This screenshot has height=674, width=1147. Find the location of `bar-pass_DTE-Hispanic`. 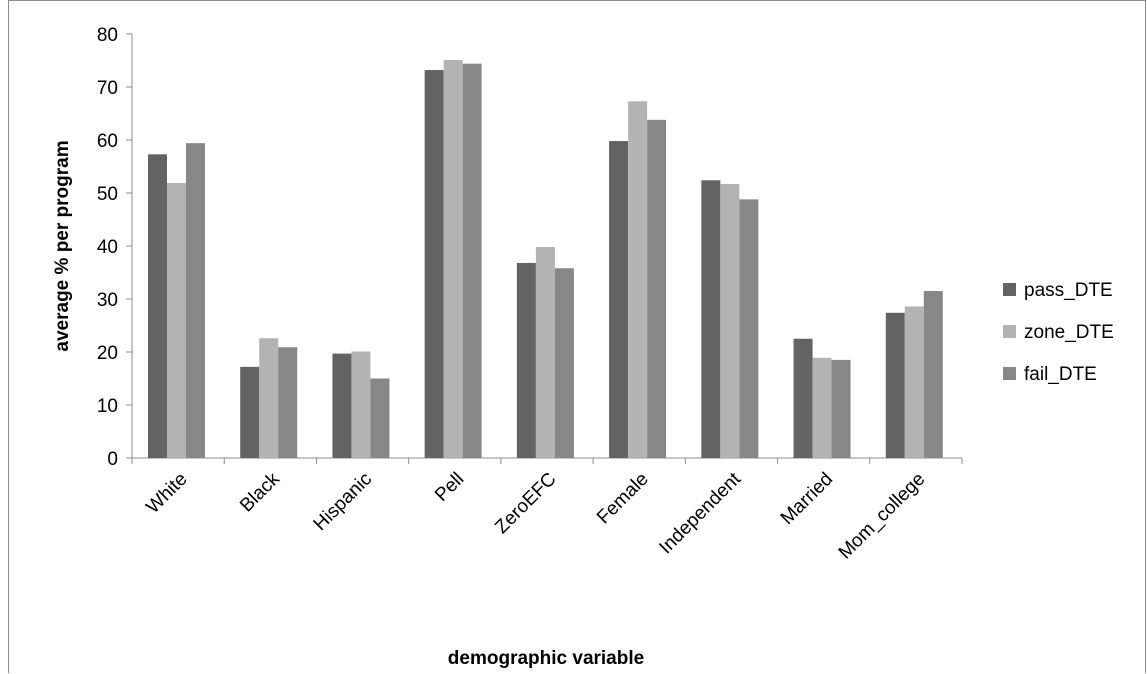

bar-pass_DTE-Hispanic is located at coordinates (342, 405).